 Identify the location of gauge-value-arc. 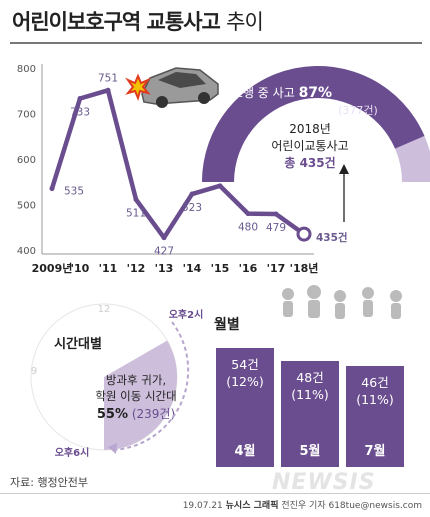
(313, 123).